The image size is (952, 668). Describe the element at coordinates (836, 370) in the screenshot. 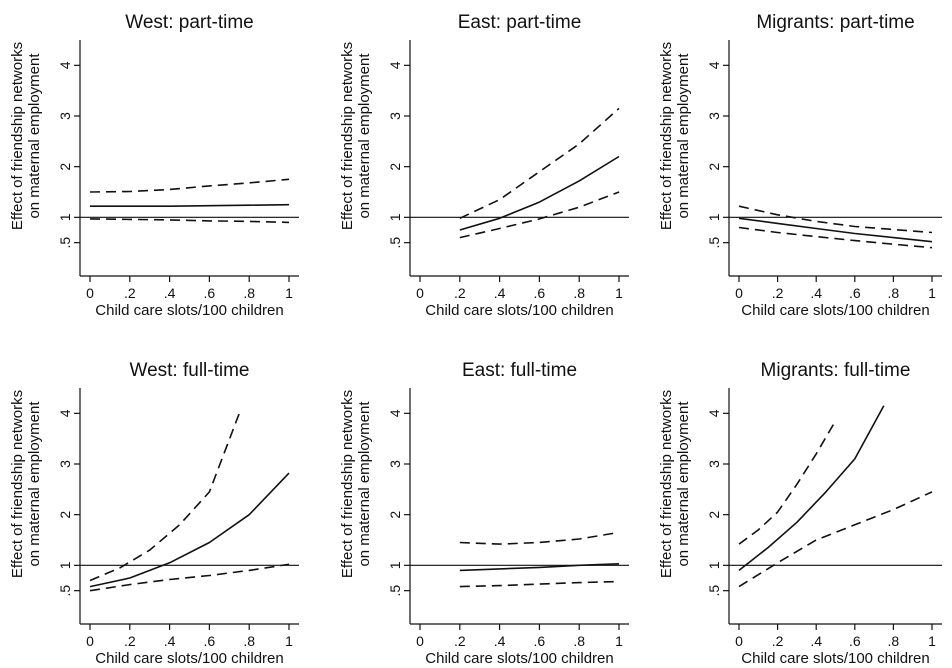

I see `chart-title: Migrants: full-time` at that location.